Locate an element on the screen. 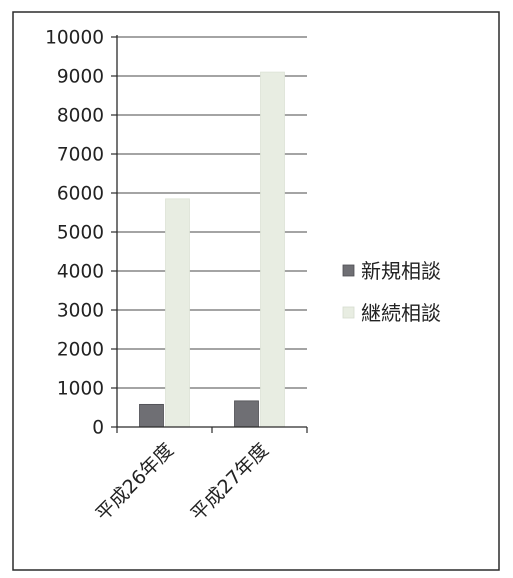 The image size is (513, 578). y-tick-label: 10000 is located at coordinates (74, 38).